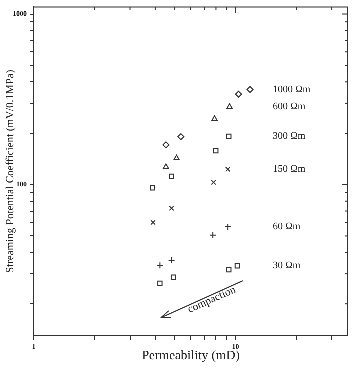 This screenshot has width=354, height=368. What do you see at coordinates (287, 266) in the screenshot?
I see `text: 30 Ωm` at bounding box center [287, 266].